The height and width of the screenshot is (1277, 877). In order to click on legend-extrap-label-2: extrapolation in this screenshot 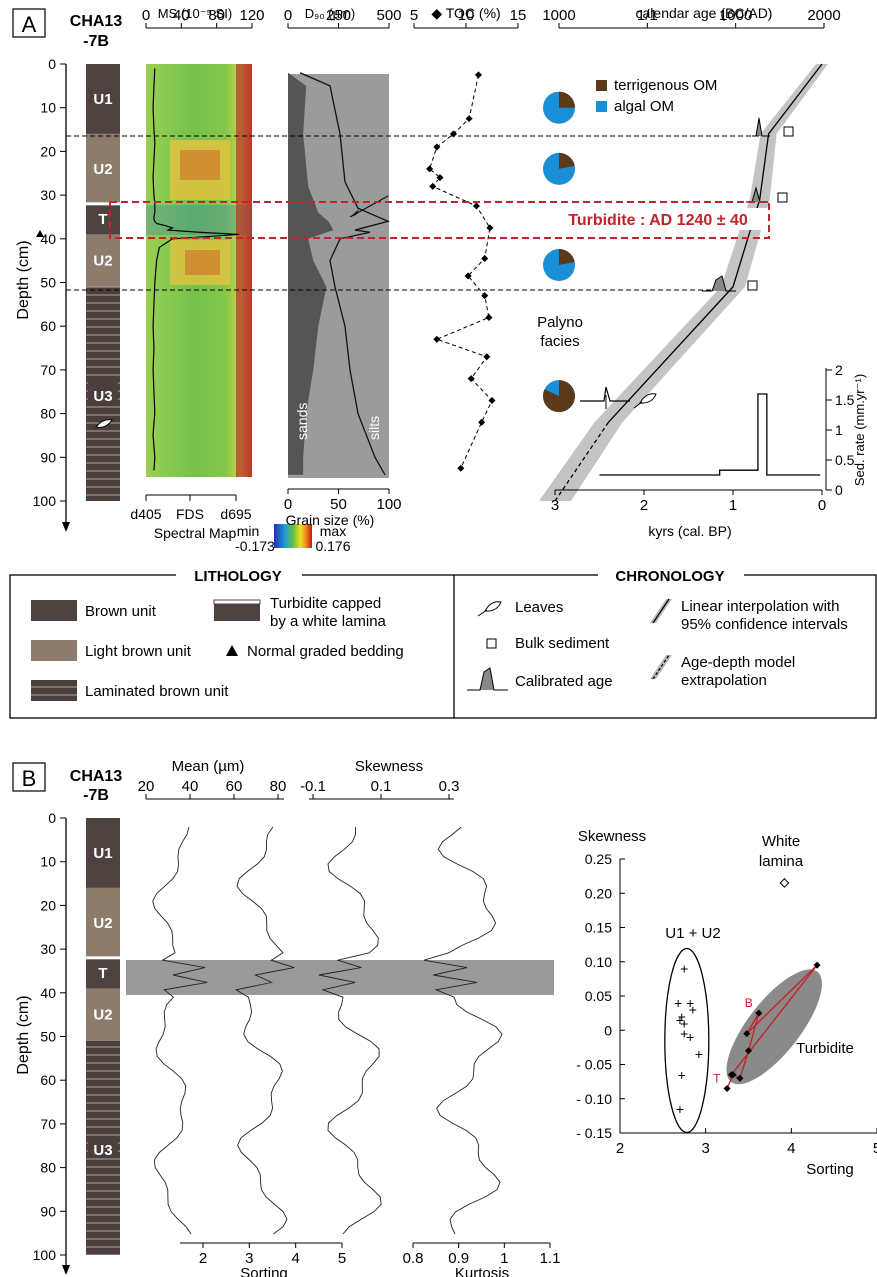, I will do `click(724, 680)`.